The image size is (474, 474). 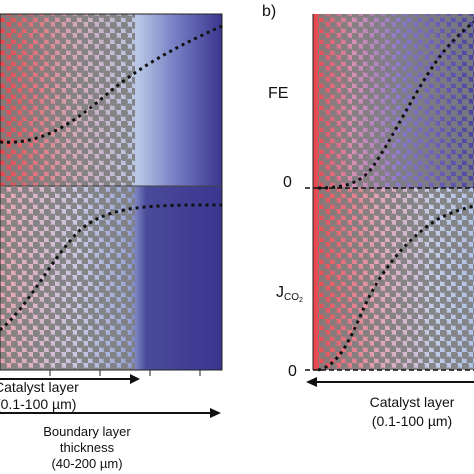 What do you see at coordinates (292, 371) in the screenshot?
I see `panel-b-j-zero: 0` at bounding box center [292, 371].